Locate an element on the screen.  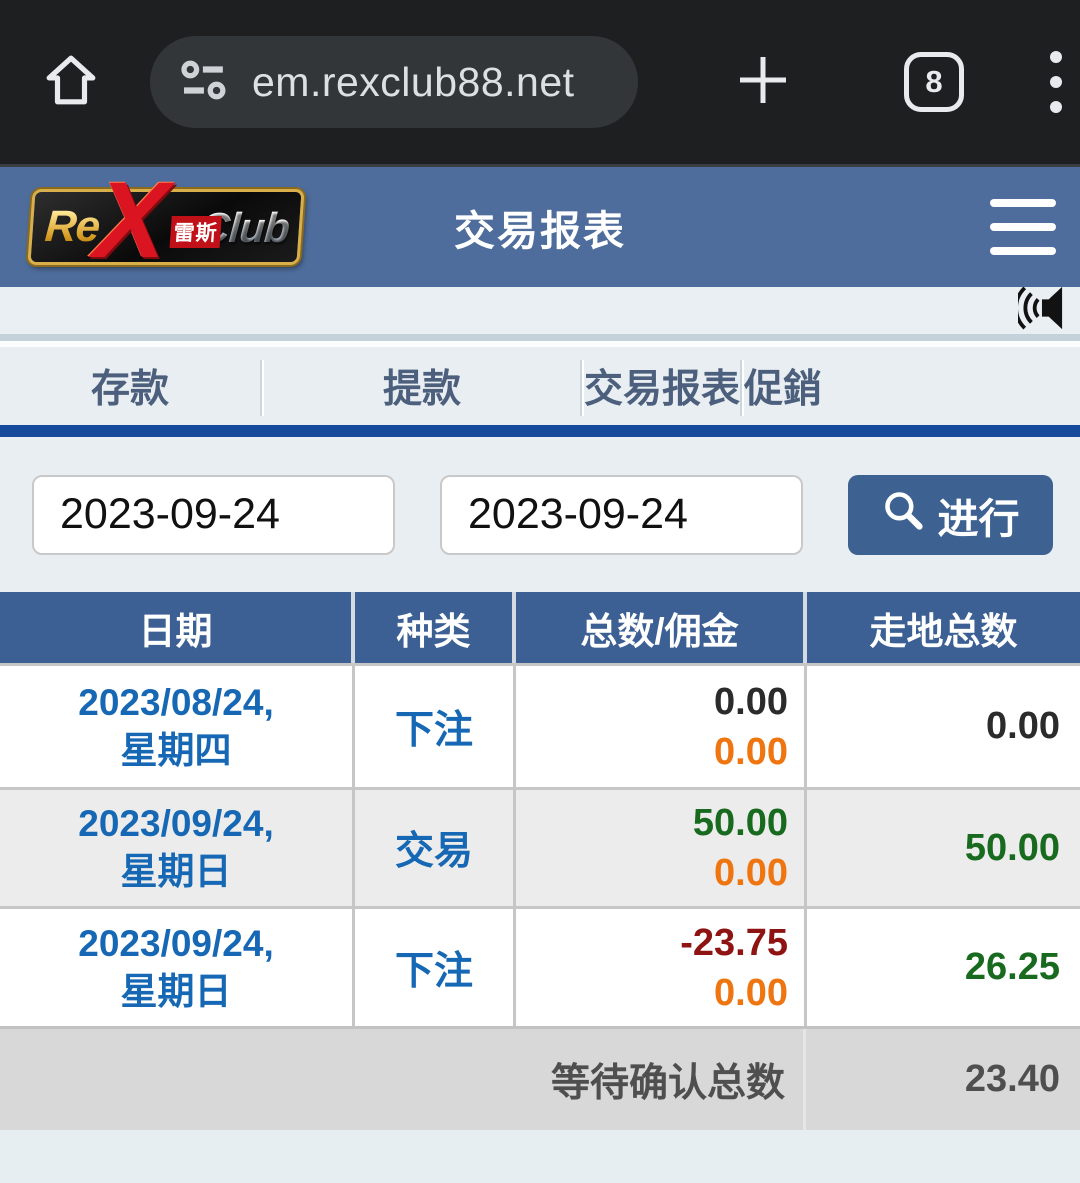
announcement-bar is located at coordinates (540, 310).